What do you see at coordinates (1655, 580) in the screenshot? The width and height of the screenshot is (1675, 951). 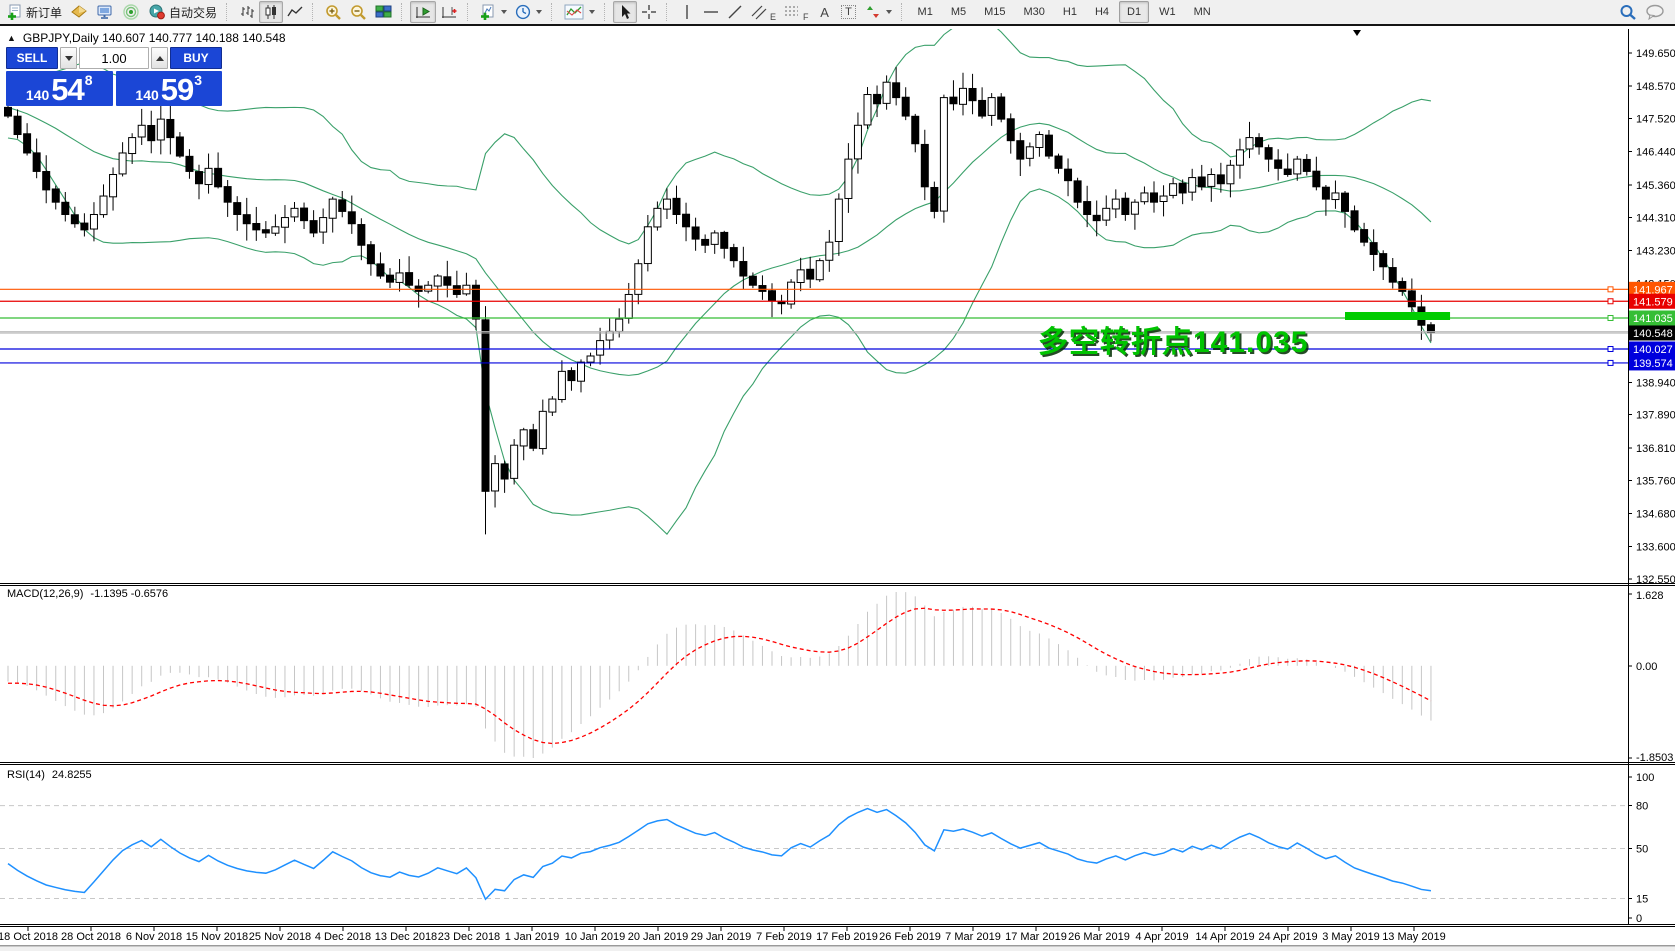 I see `price-tick-label: 132.550` at bounding box center [1655, 580].